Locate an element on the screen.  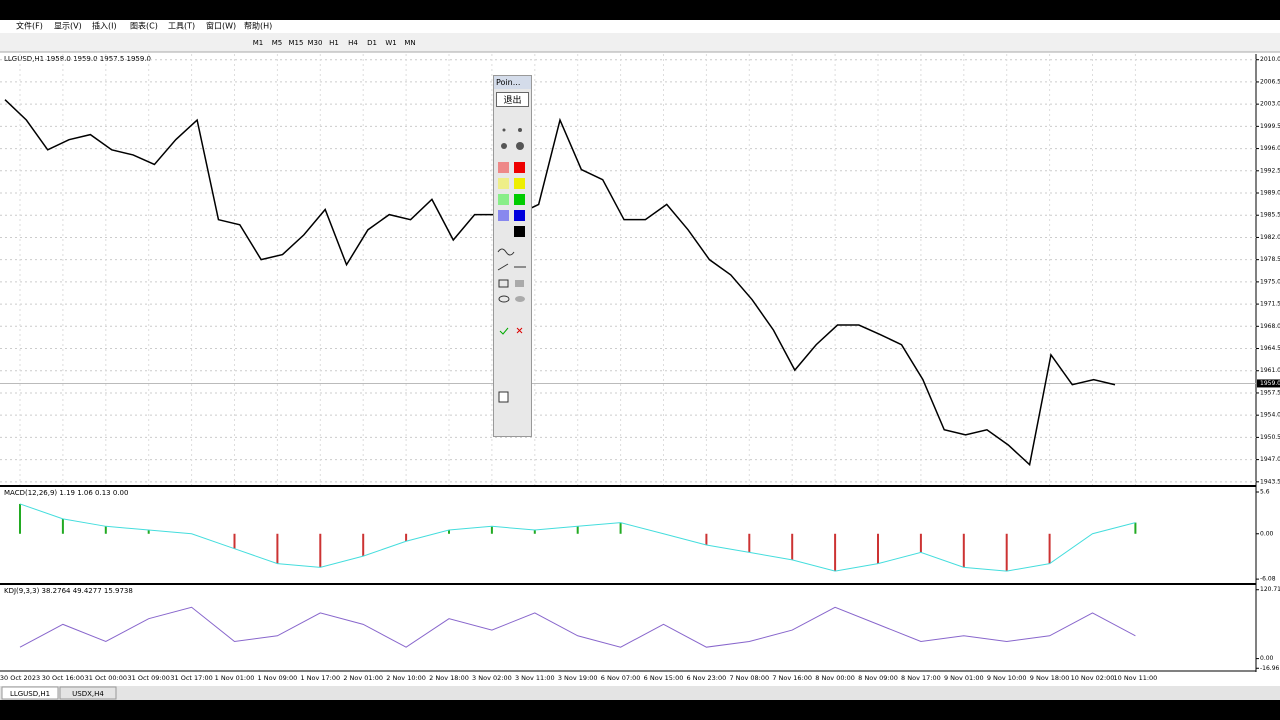
price-tick-label: 0.00 is located at coordinates (1267, 533).